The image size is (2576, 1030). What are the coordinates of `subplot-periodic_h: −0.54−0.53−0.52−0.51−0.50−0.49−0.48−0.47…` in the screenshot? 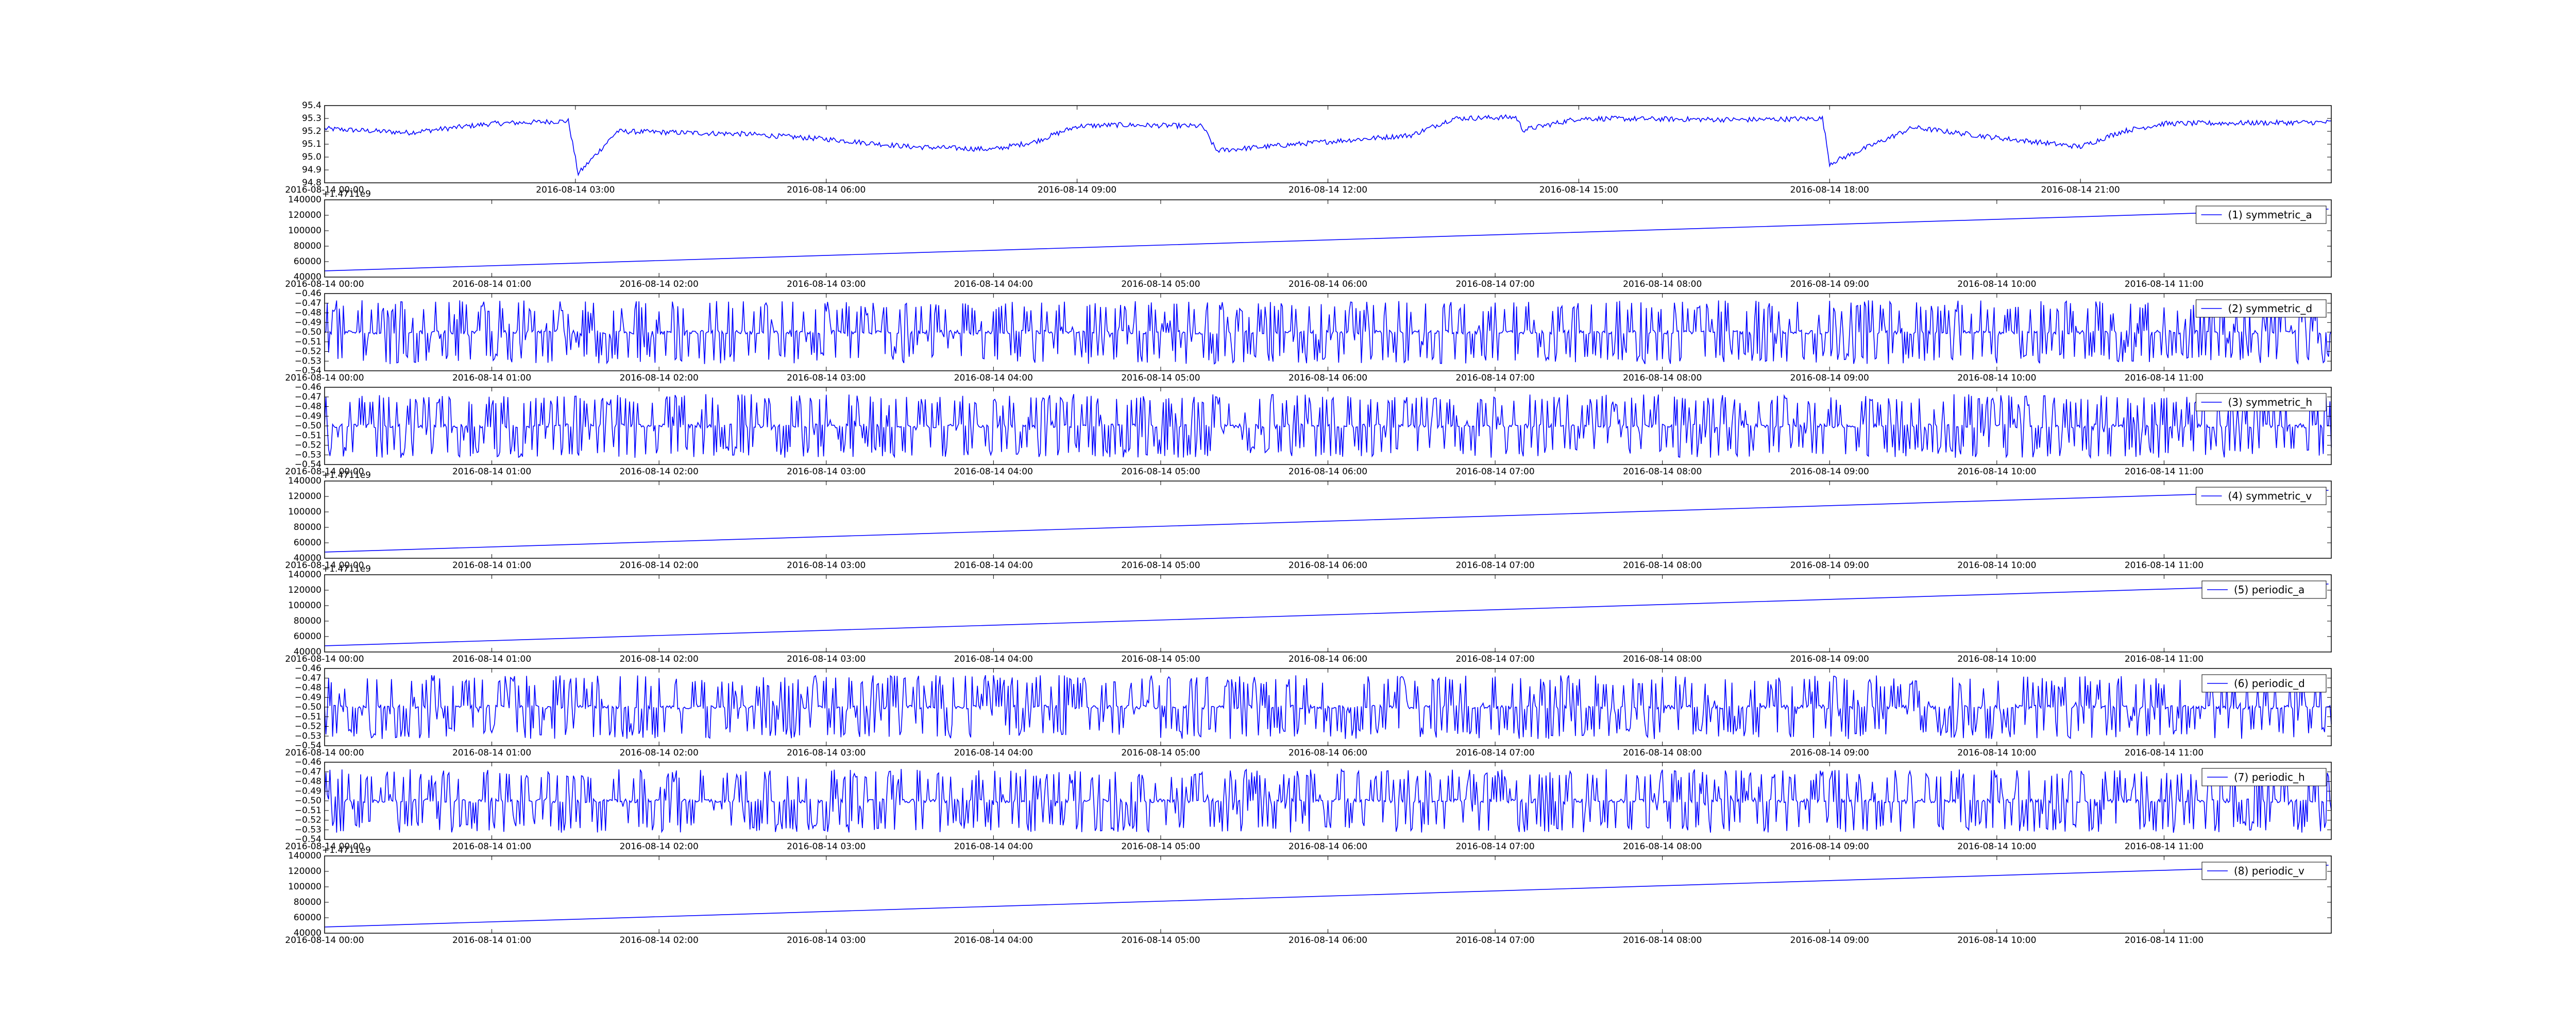 It's located at (1308, 805).